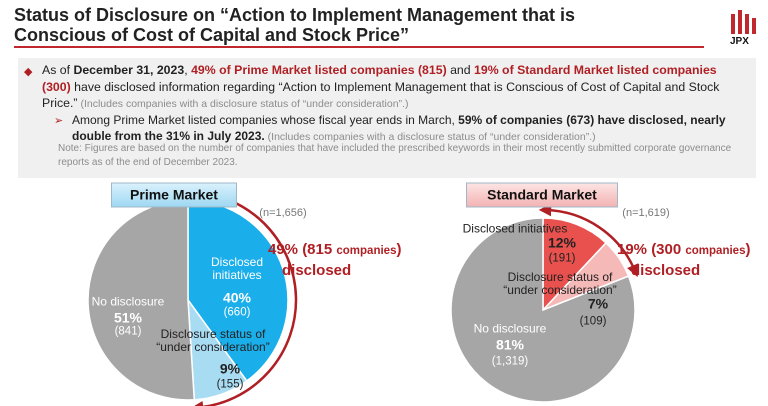 This screenshot has width=768, height=406. What do you see at coordinates (174, 195) in the screenshot?
I see `market-header: Prime Market` at bounding box center [174, 195].